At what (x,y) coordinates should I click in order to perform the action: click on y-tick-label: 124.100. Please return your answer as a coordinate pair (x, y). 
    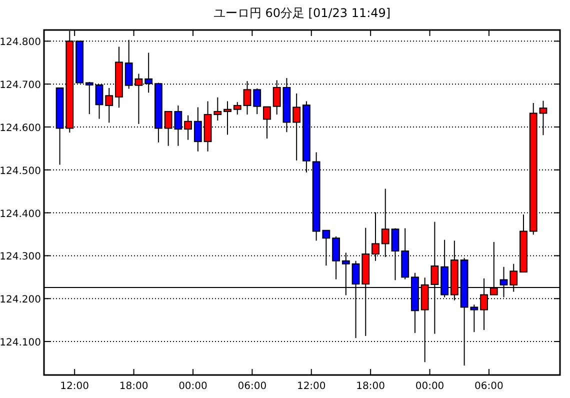
    Looking at the image, I should click on (20, 343).